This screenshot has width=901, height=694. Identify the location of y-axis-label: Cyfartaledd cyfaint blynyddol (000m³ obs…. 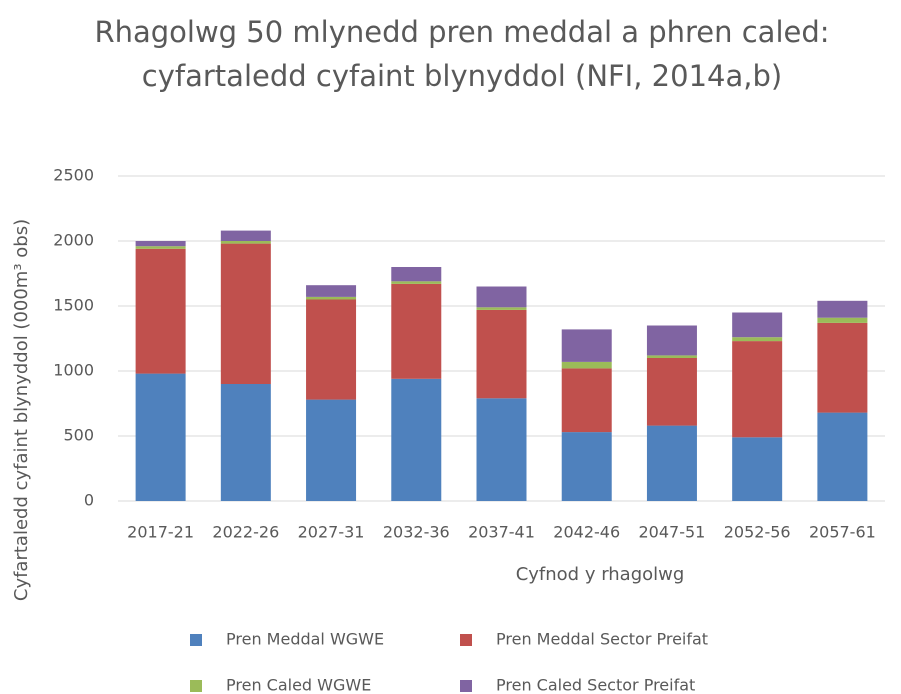
(21, 410).